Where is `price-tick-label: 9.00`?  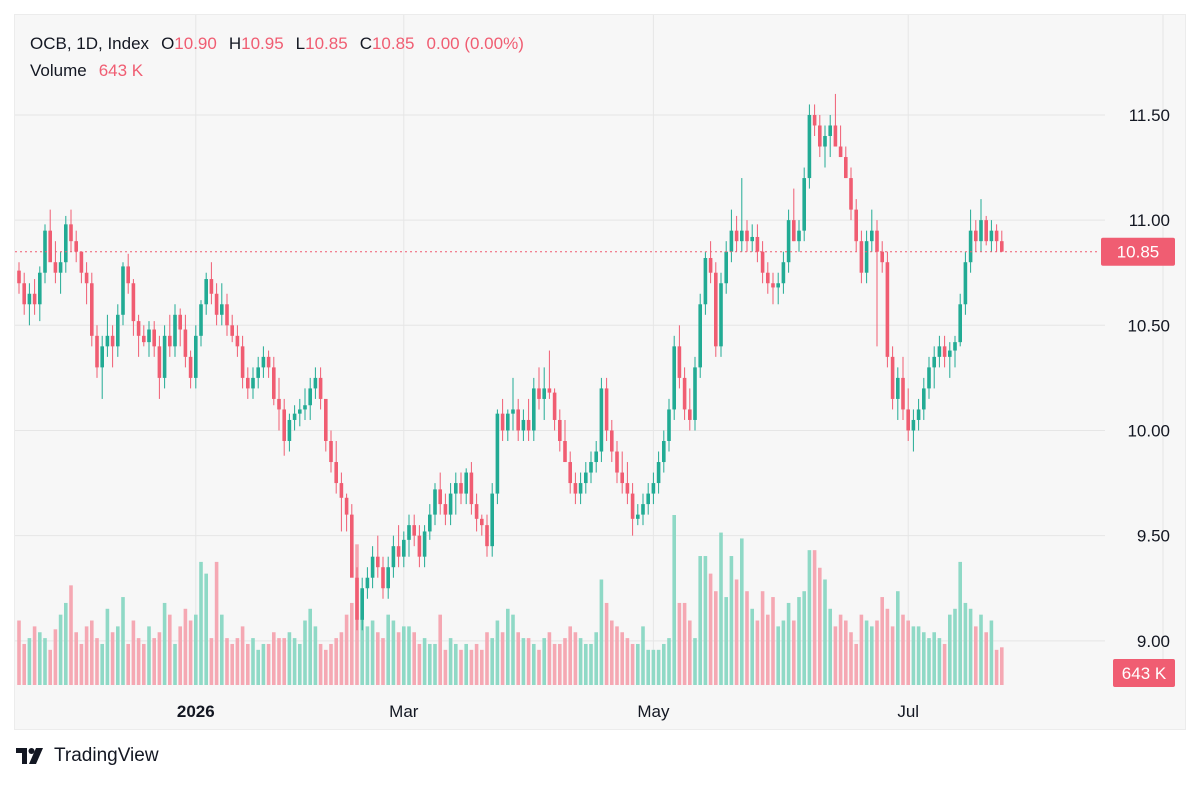
price-tick-label: 9.00 is located at coordinates (1153, 641).